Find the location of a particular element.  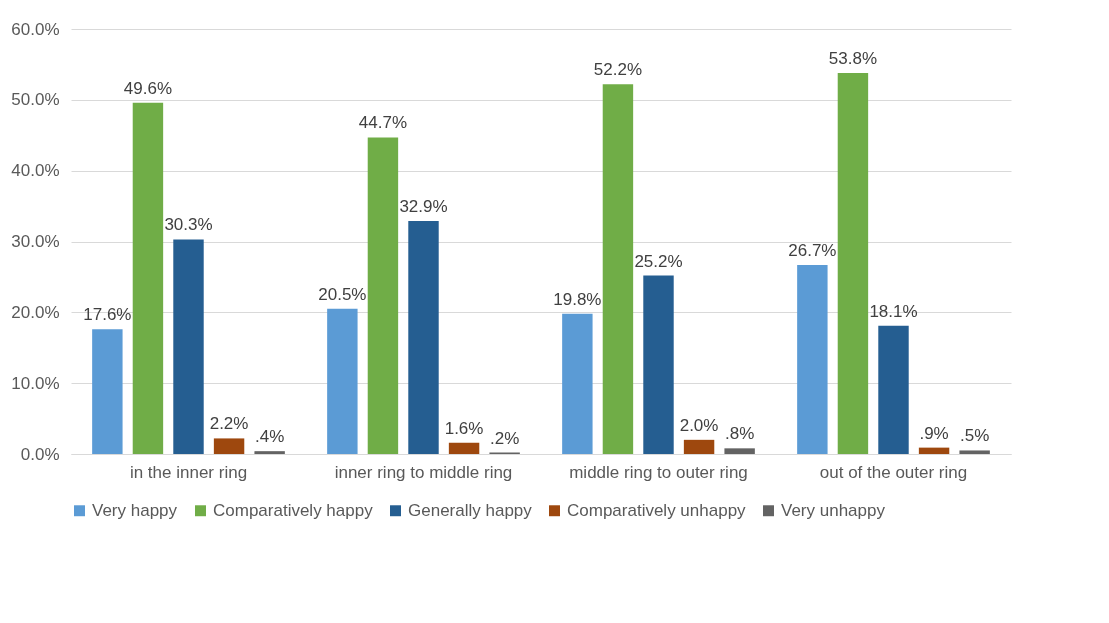

y-tick-label: 20.0% is located at coordinates (35, 312).